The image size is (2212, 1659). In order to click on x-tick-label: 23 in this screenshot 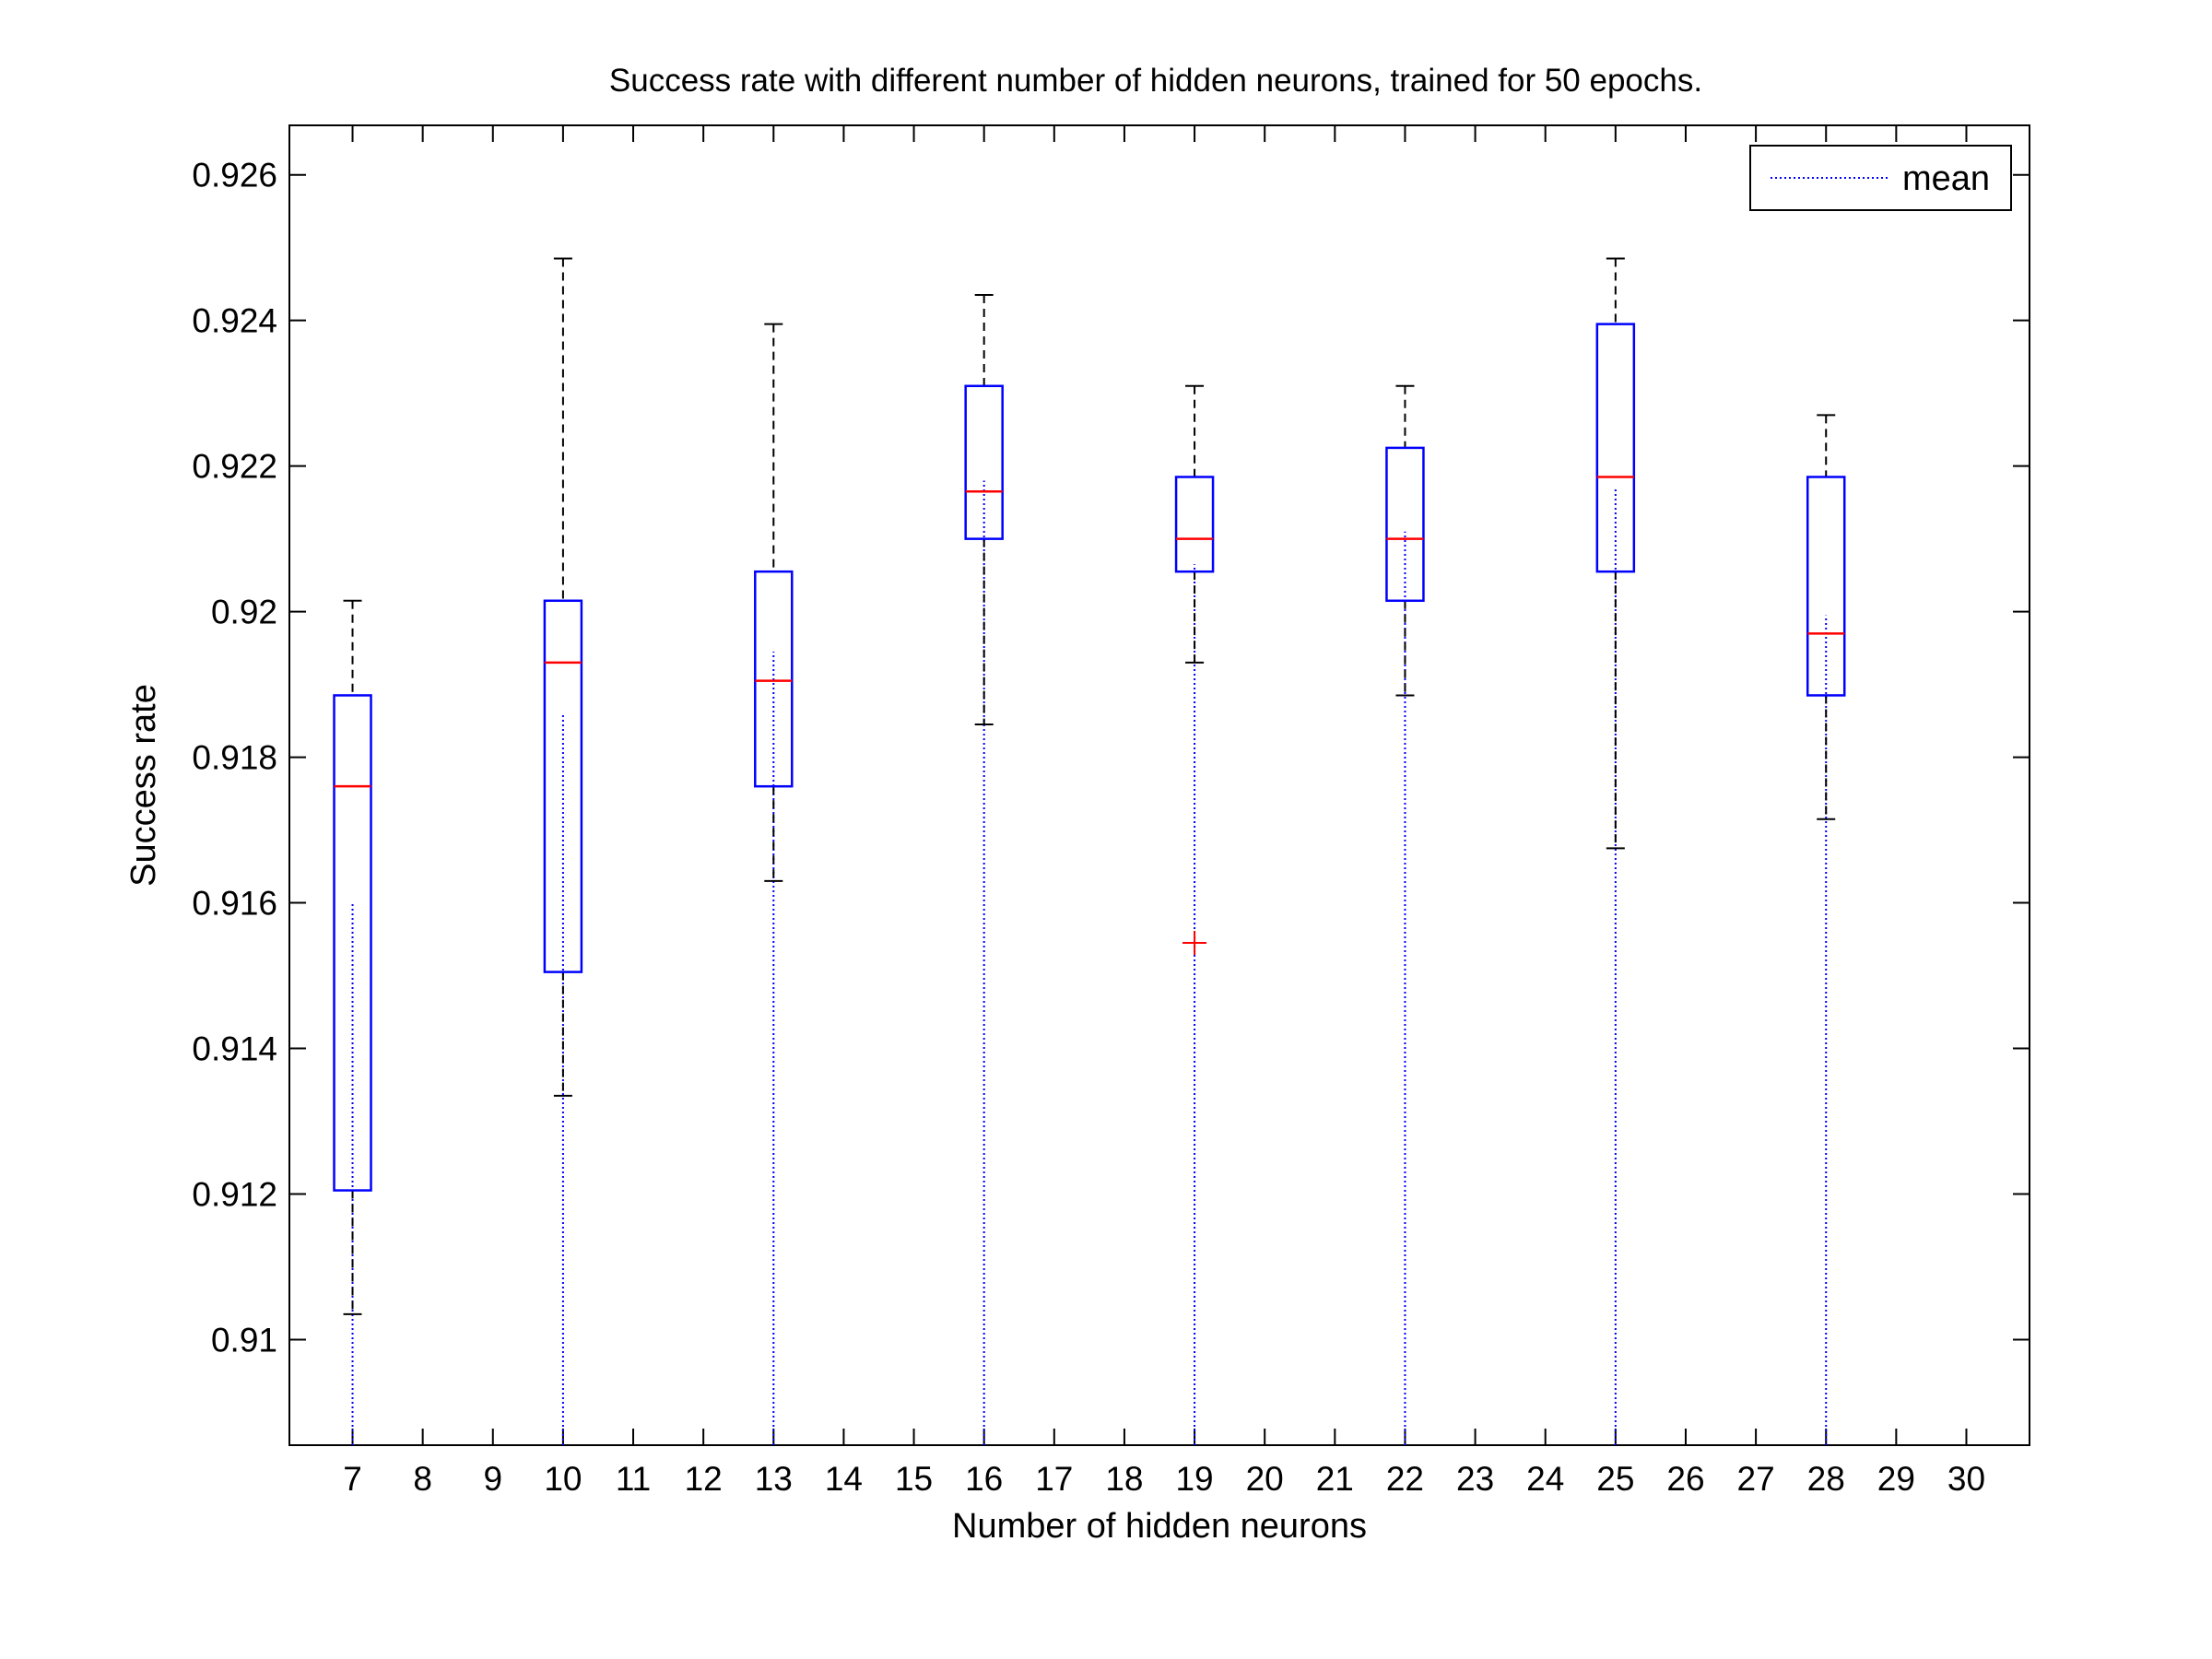, I will do `click(1475, 1479)`.